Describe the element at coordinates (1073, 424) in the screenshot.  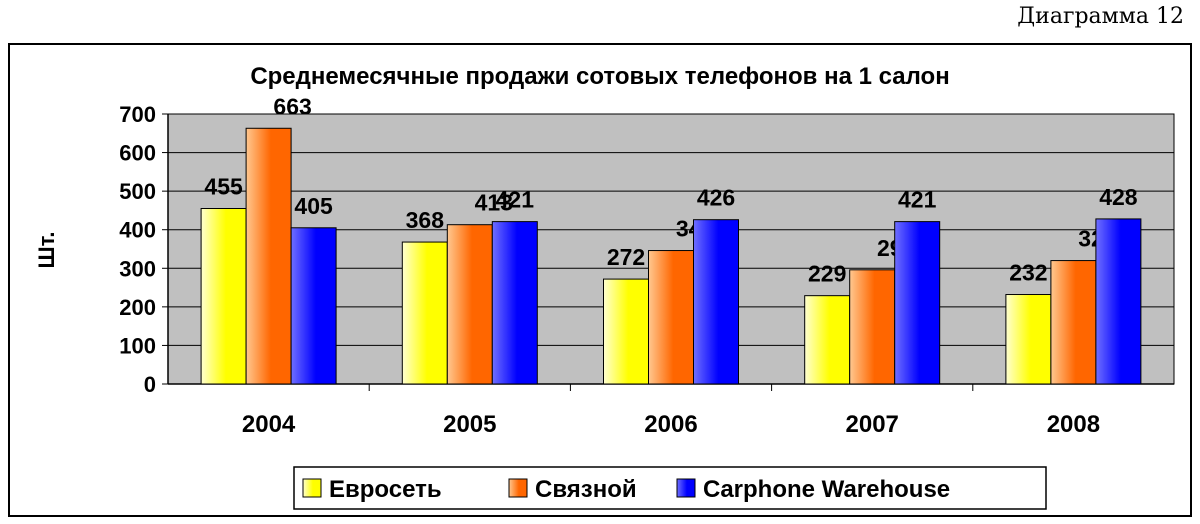
I see `x-tick-label: 2008` at that location.